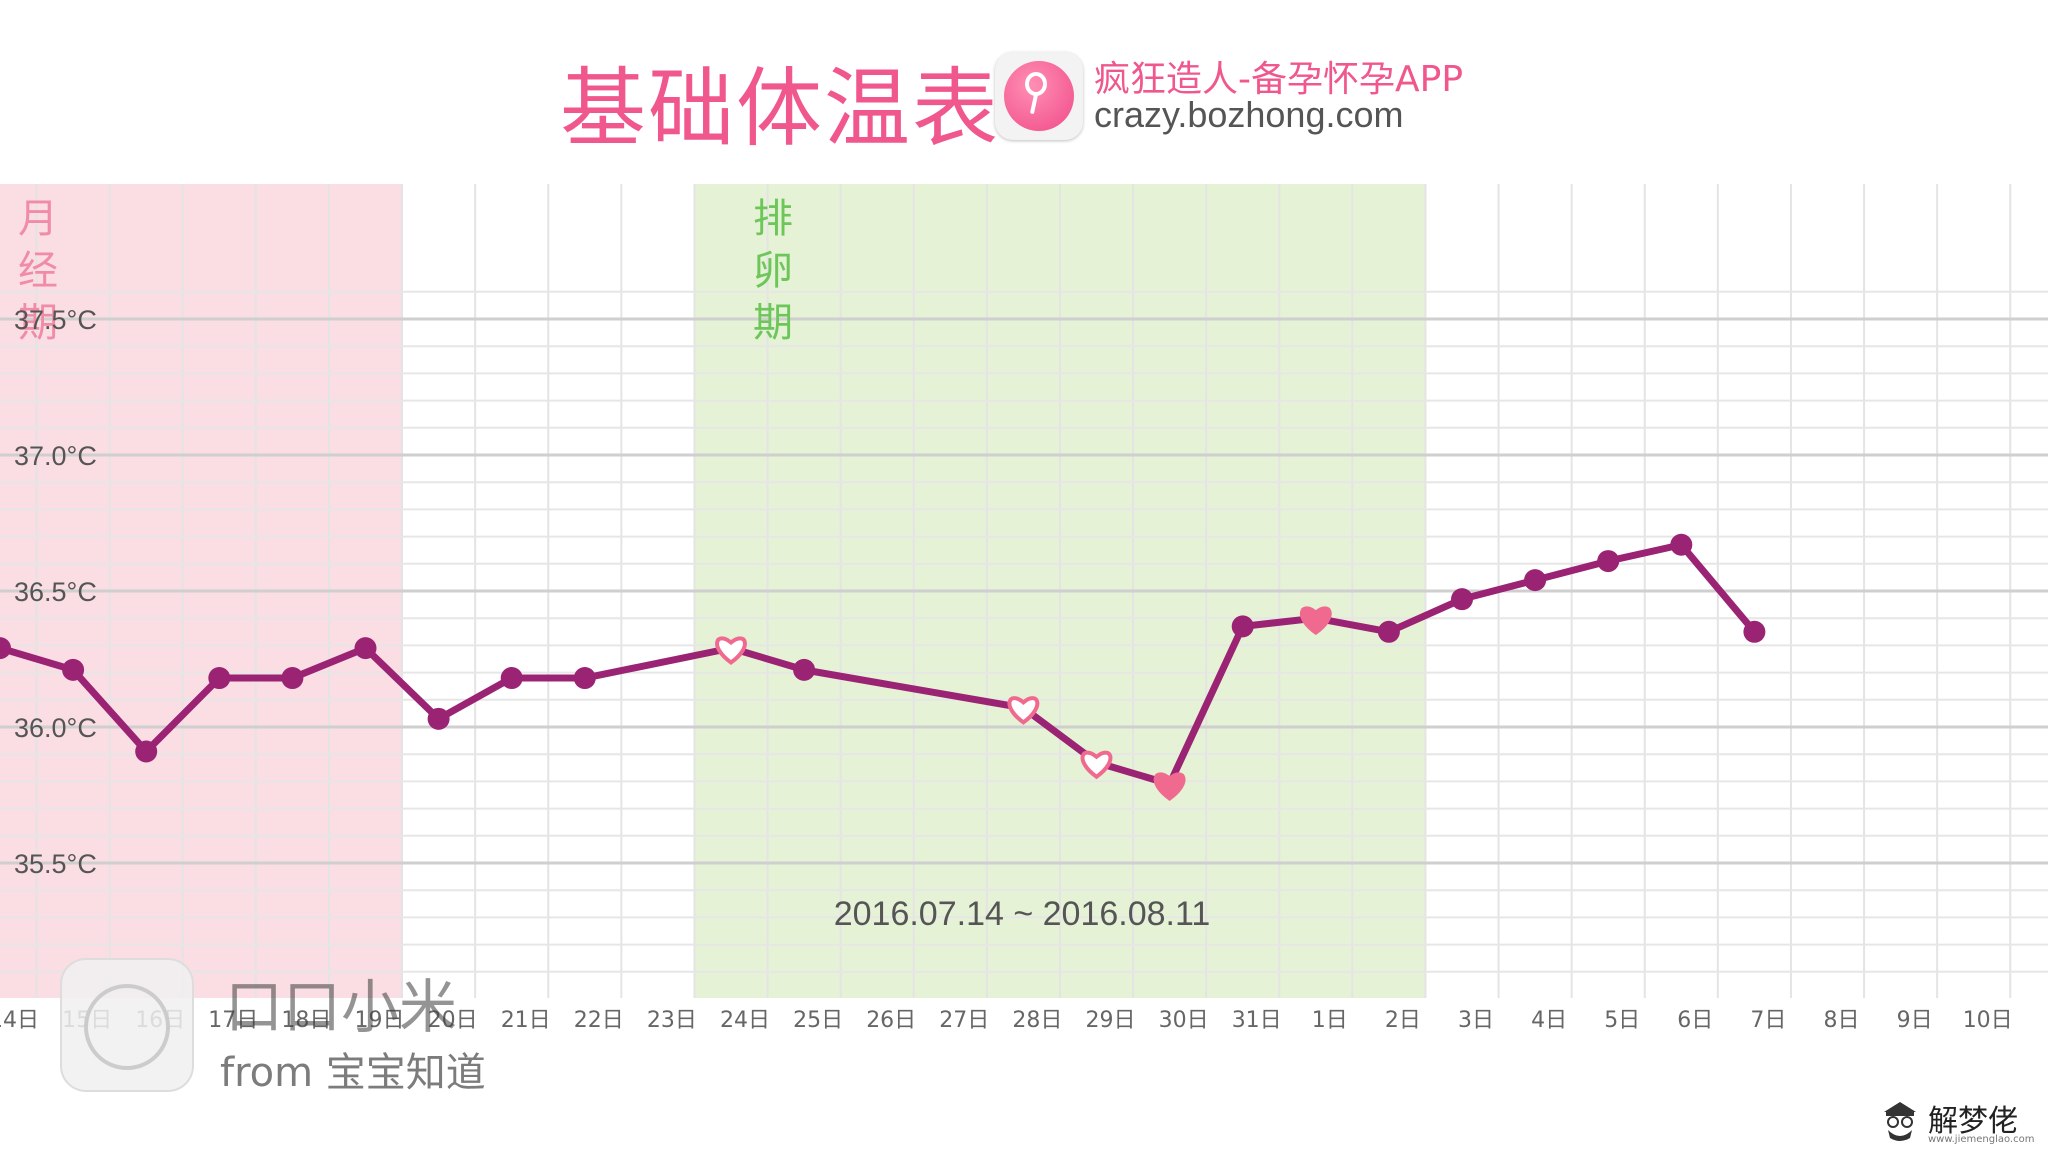  Describe the element at coordinates (1981, 1139) in the screenshot. I see `site-url: www.jiemenglao.com` at that location.